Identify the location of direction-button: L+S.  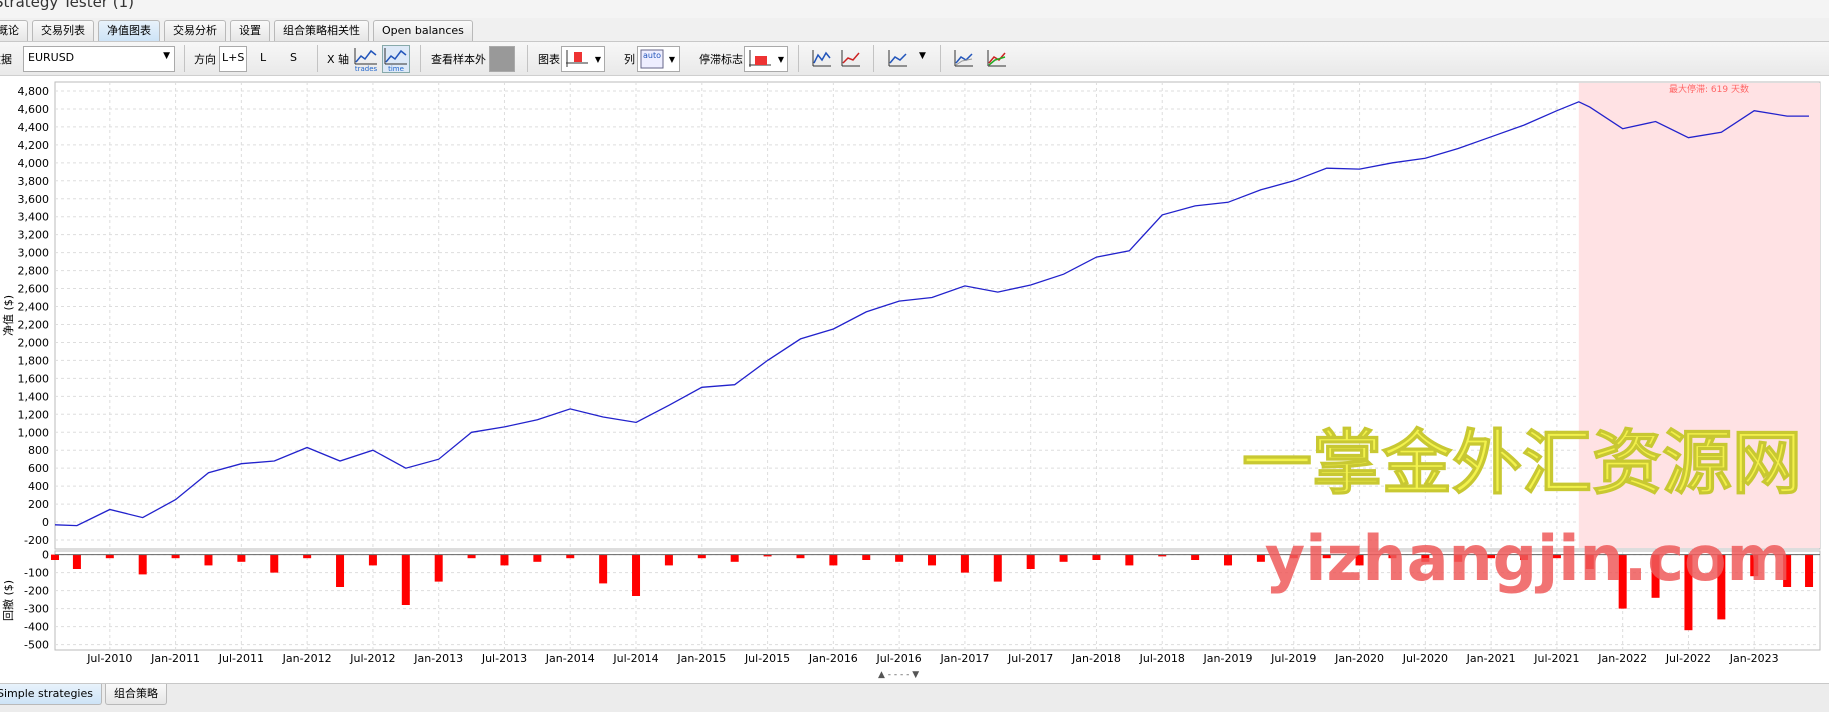
(233, 59).